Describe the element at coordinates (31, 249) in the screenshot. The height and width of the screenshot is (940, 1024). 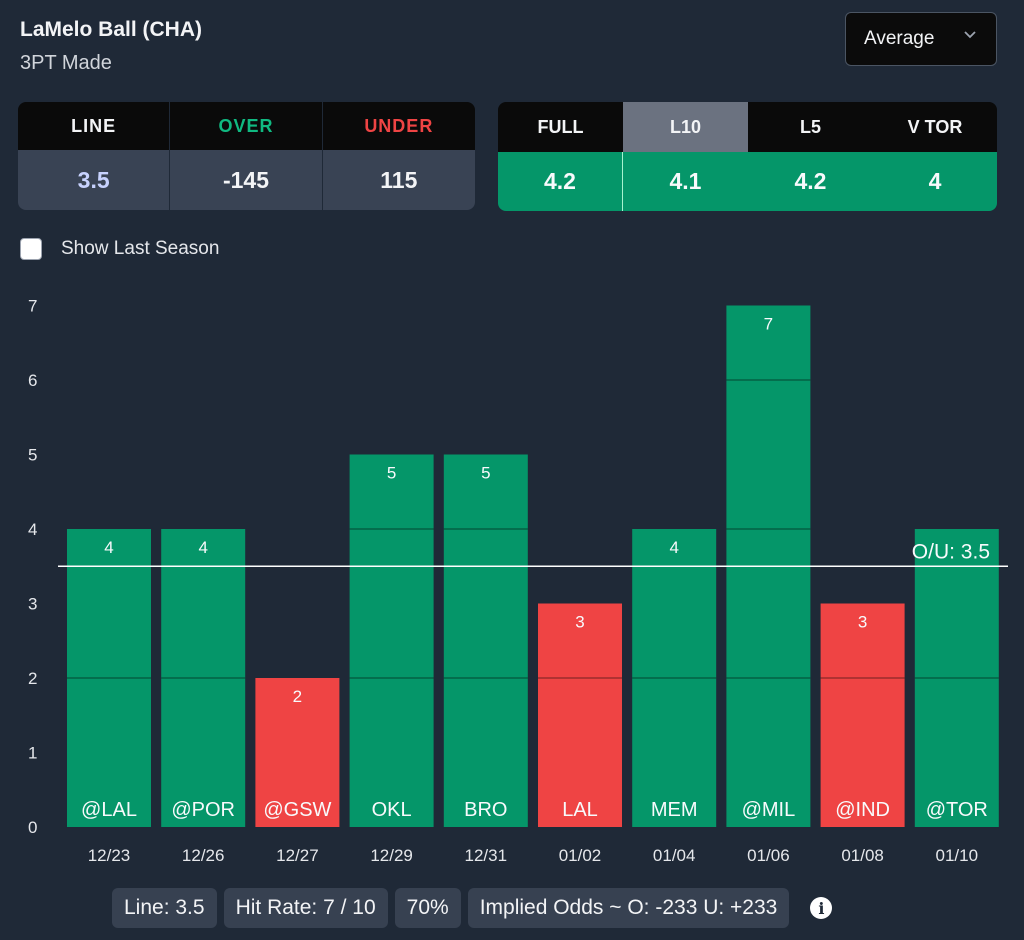
I see `show-last-season-checkbox` at that location.